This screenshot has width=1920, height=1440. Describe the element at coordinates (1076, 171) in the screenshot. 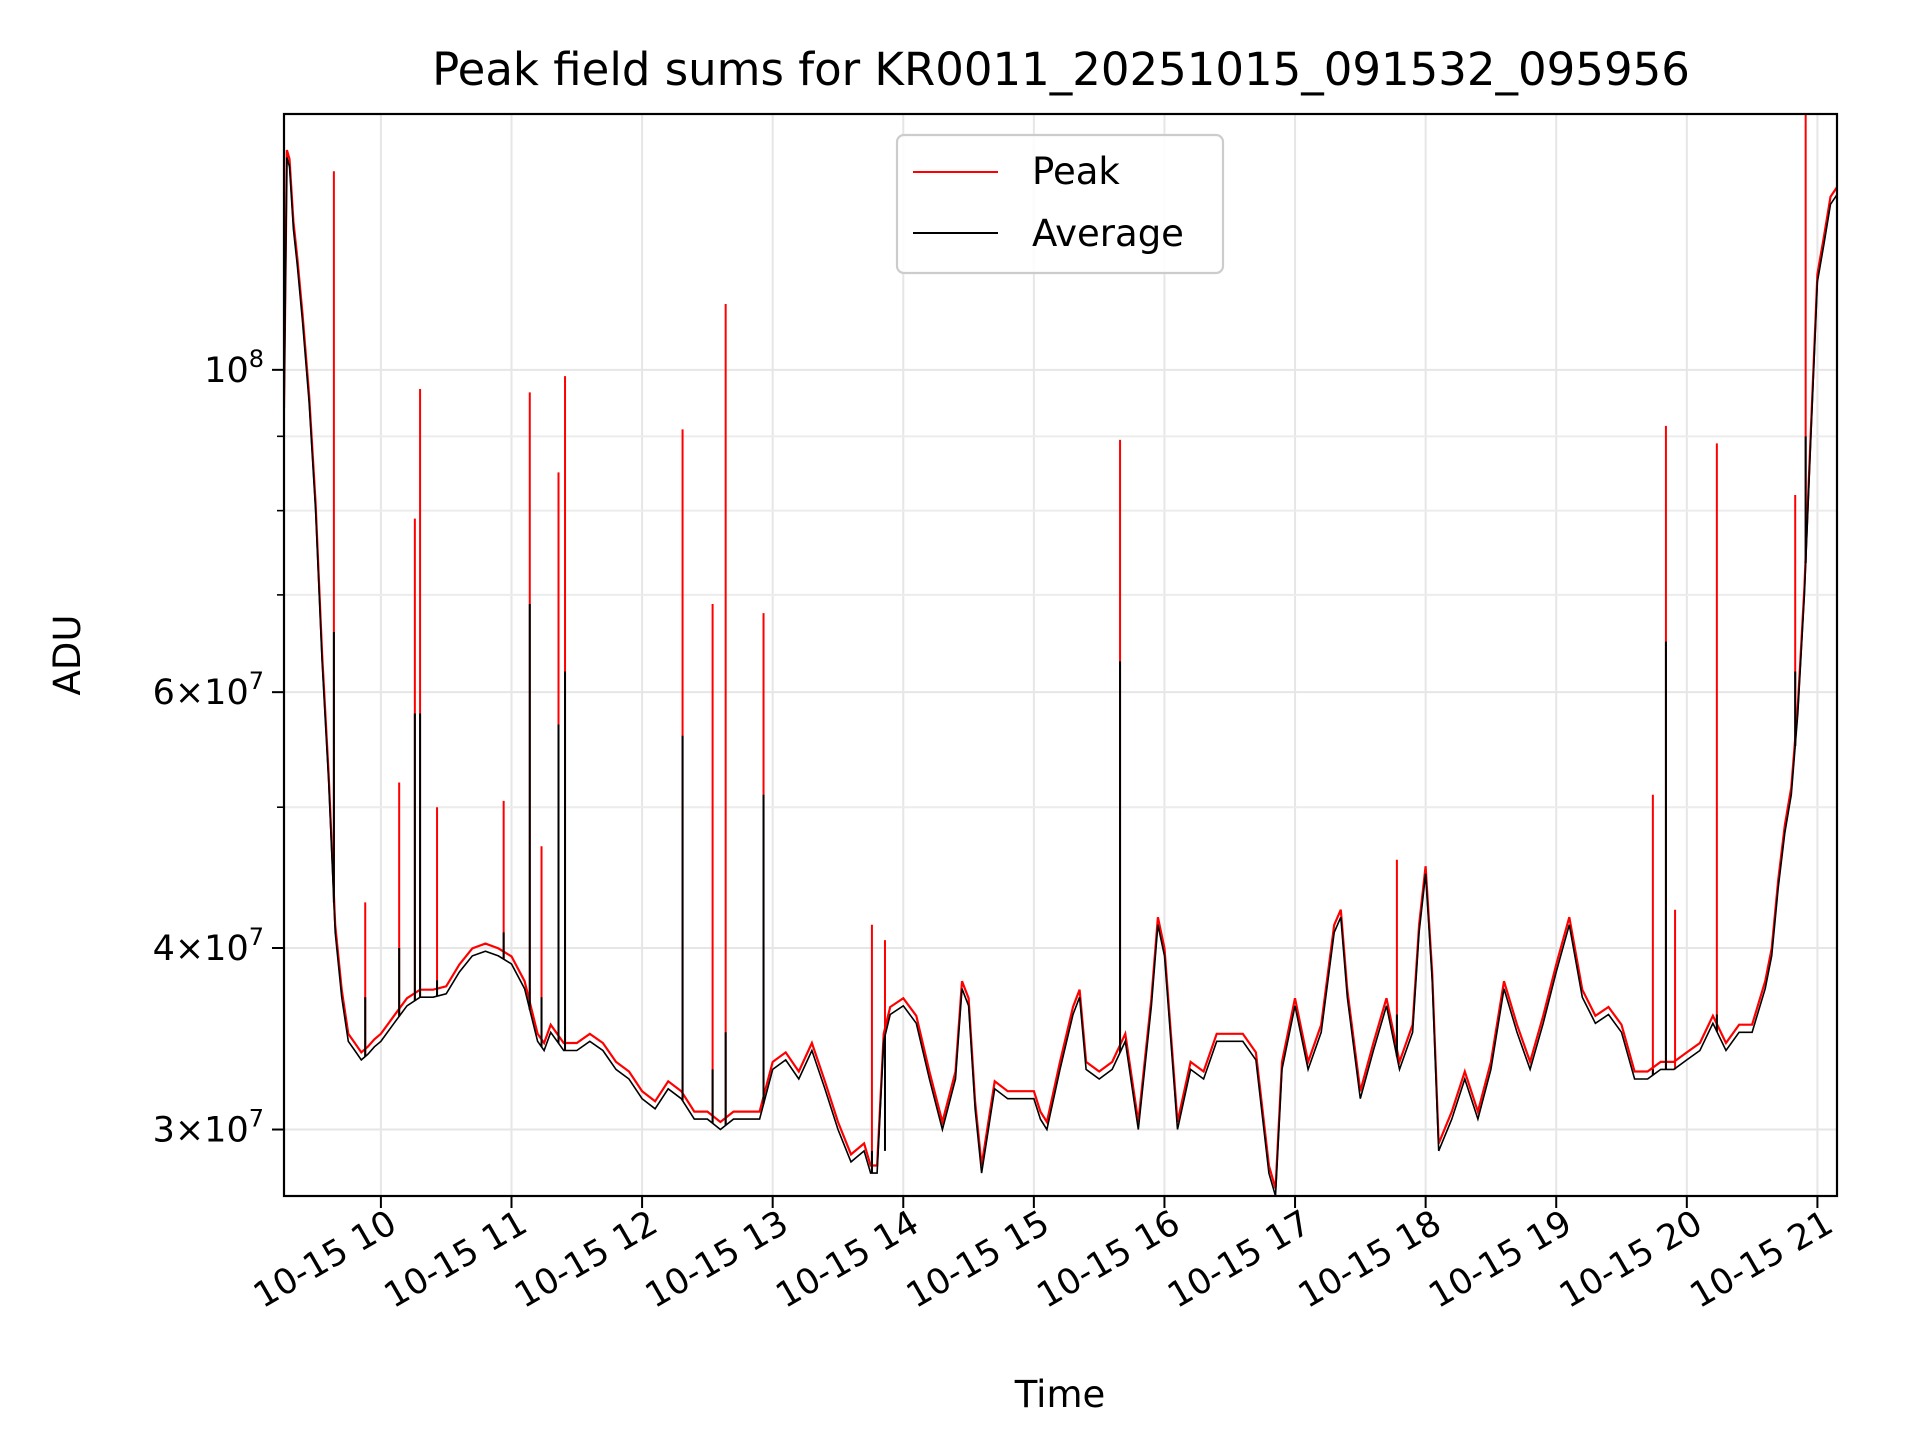

I see `legend-peak-label: Peak` at that location.